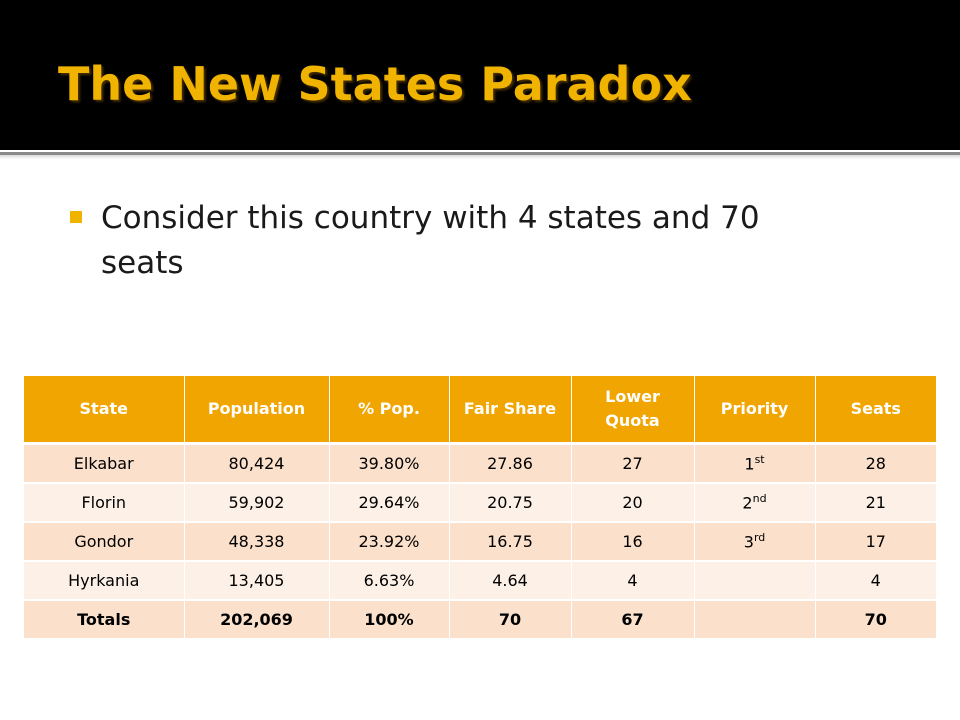 This screenshot has height=720, width=960. Describe the element at coordinates (747, 503) in the screenshot. I see `priority-number: 2` at that location.